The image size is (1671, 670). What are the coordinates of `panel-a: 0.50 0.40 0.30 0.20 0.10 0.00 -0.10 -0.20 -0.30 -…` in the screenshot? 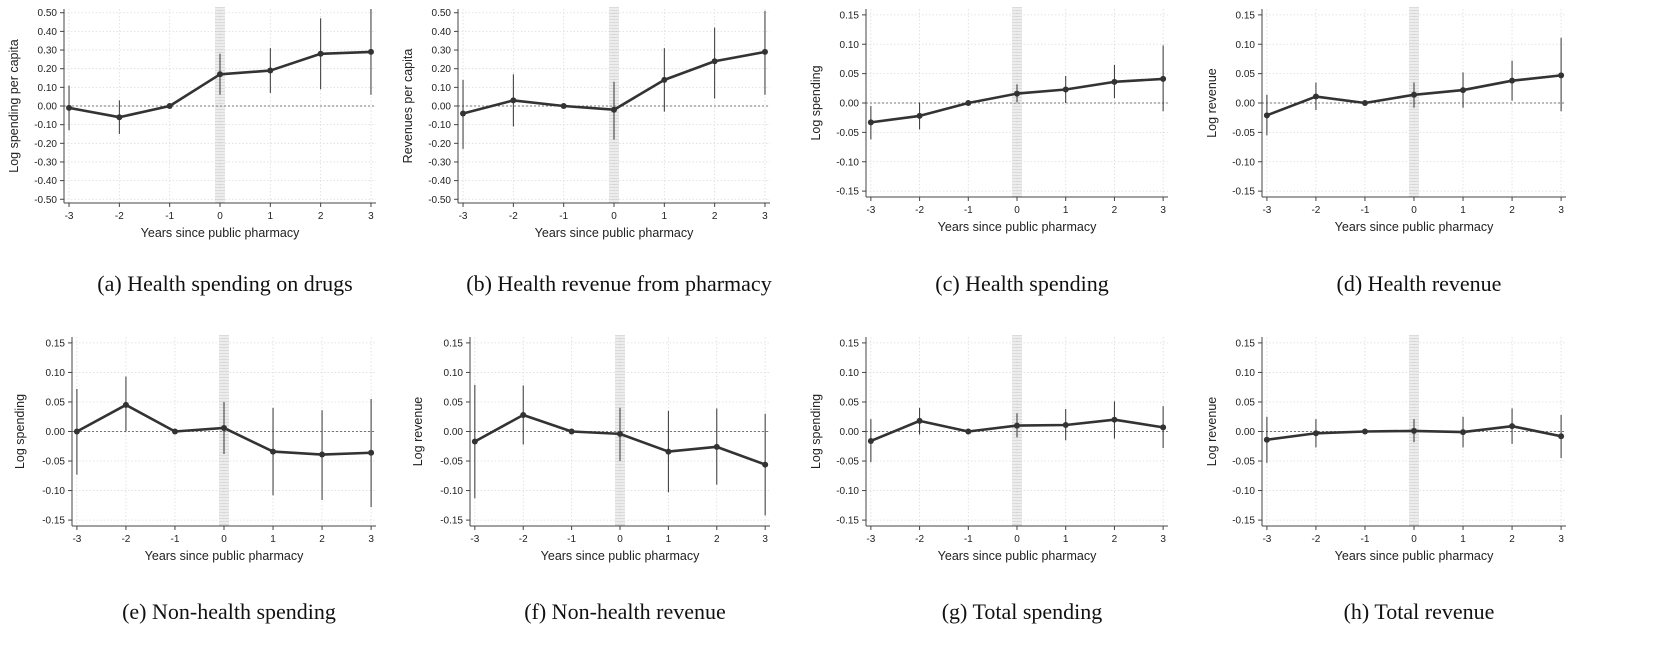 It's located at (191, 151).